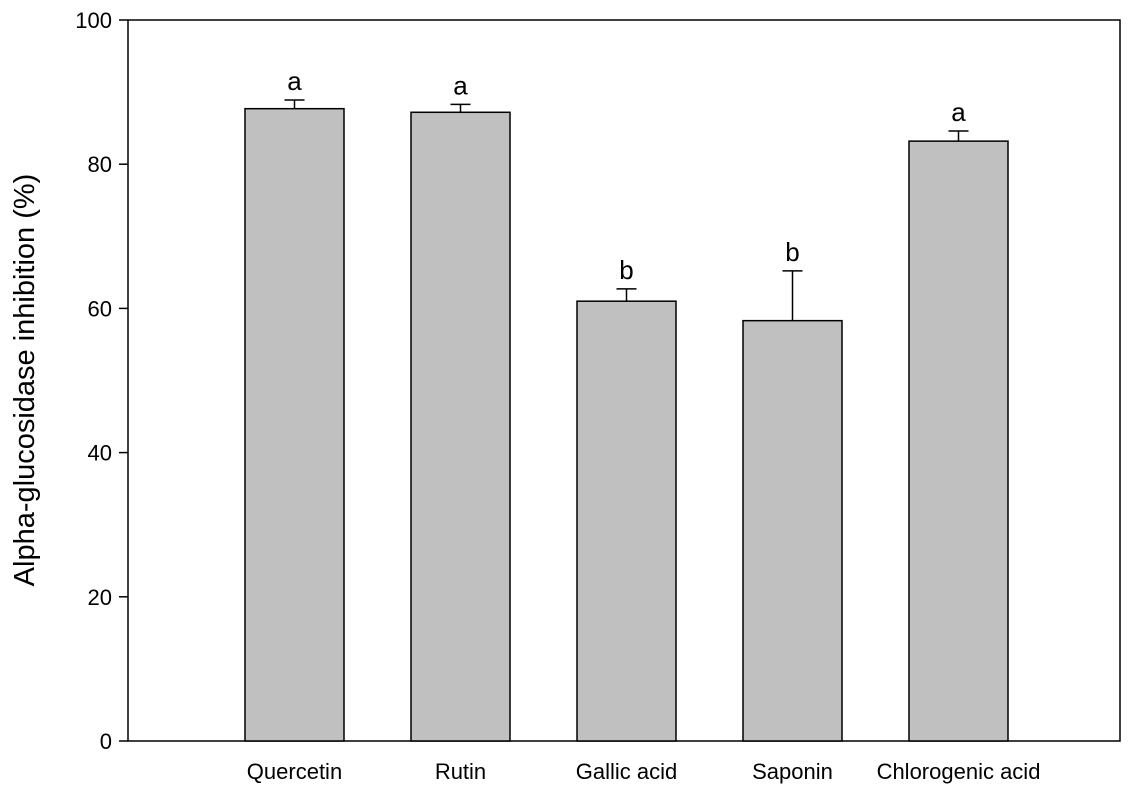 The height and width of the screenshot is (797, 1135). What do you see at coordinates (626, 771) in the screenshot?
I see `category-label: Gallic acid` at bounding box center [626, 771].